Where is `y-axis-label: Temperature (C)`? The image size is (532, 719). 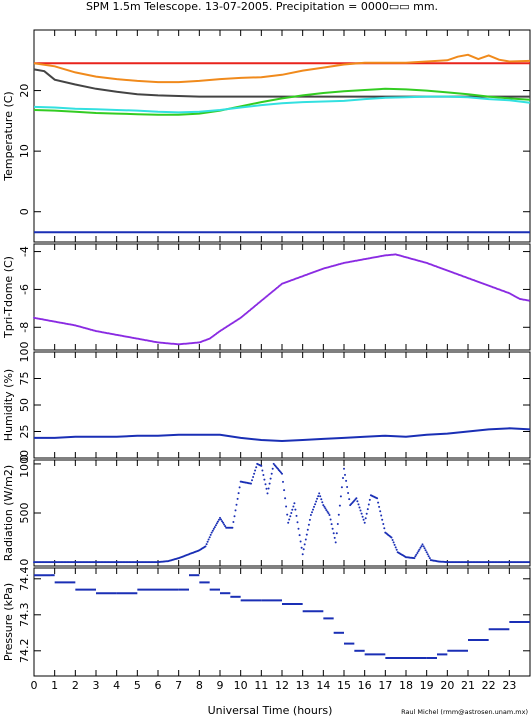
y-axis-label: Temperature (C) is located at coordinates (8, 136).